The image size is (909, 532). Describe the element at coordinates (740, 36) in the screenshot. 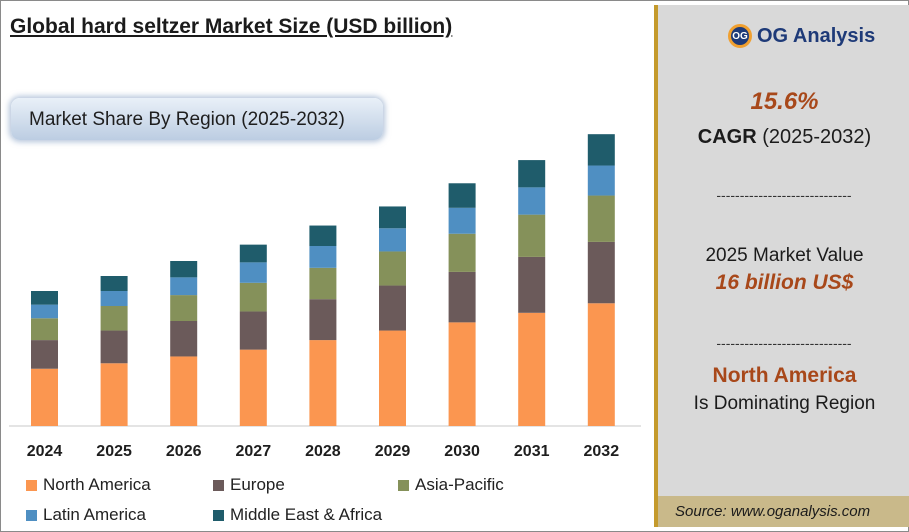

I see `logo-mark-icon: OG` at that location.